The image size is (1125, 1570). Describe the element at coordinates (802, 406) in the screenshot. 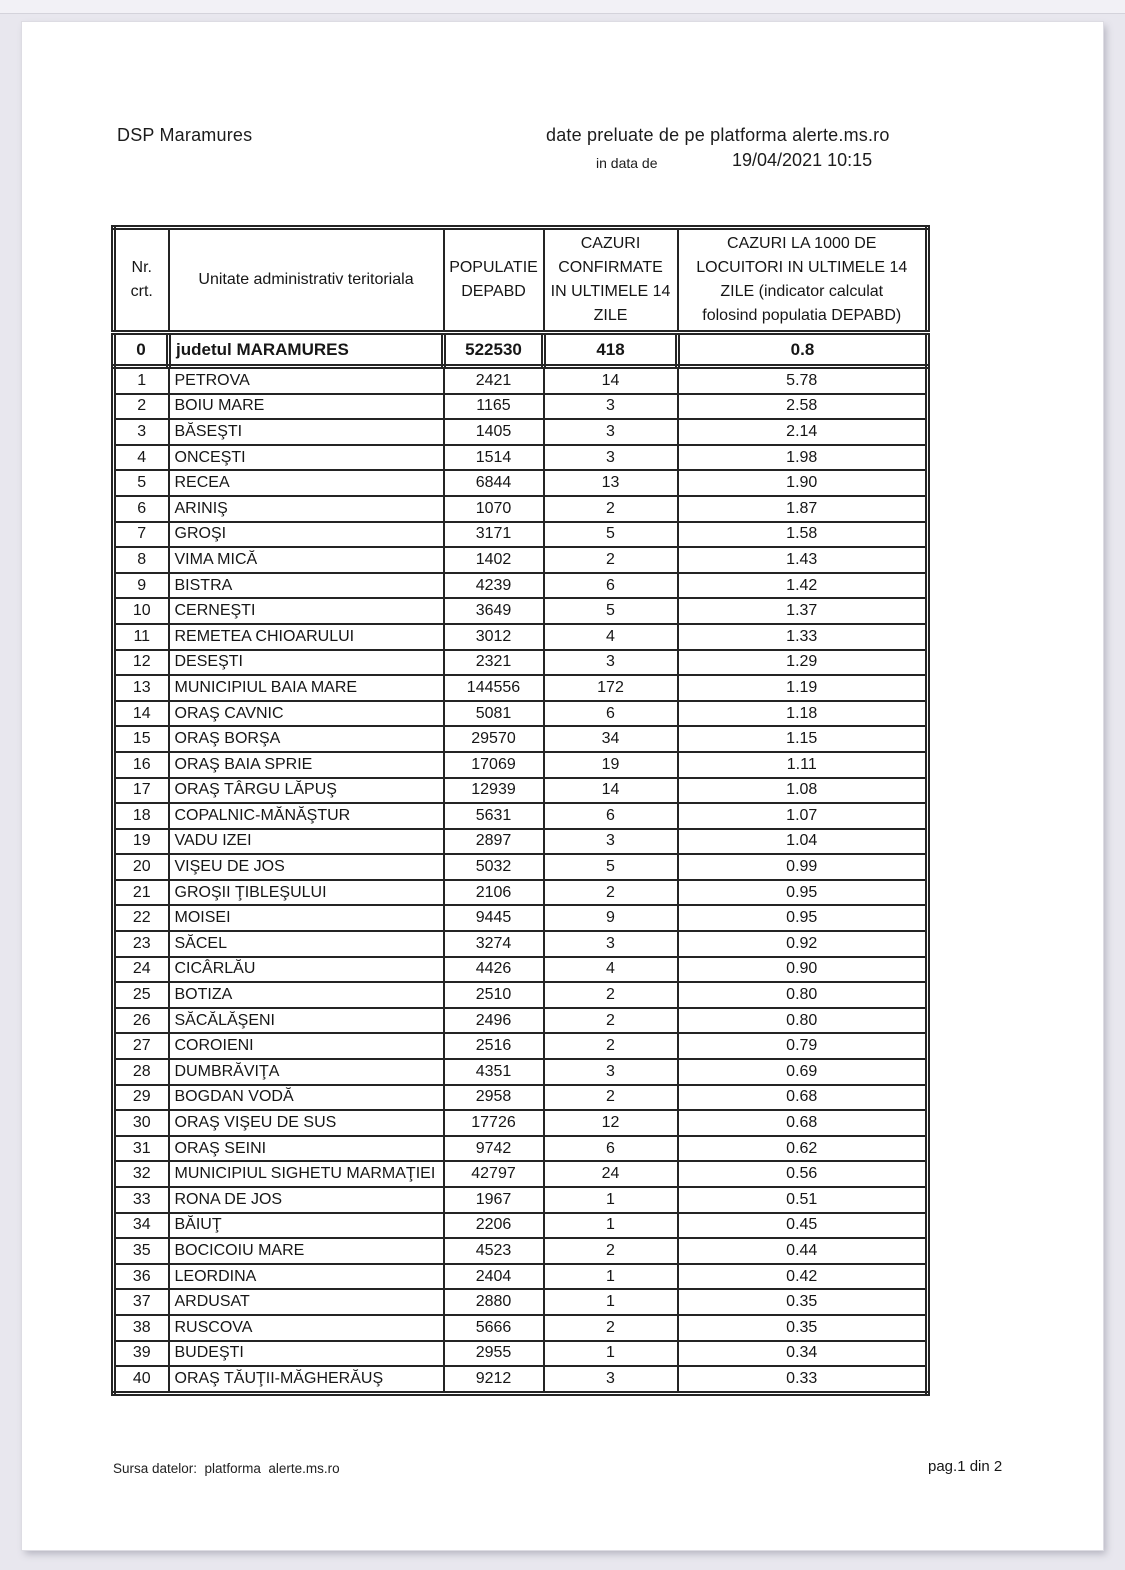

I see `cell-rate: 2.58` at that location.